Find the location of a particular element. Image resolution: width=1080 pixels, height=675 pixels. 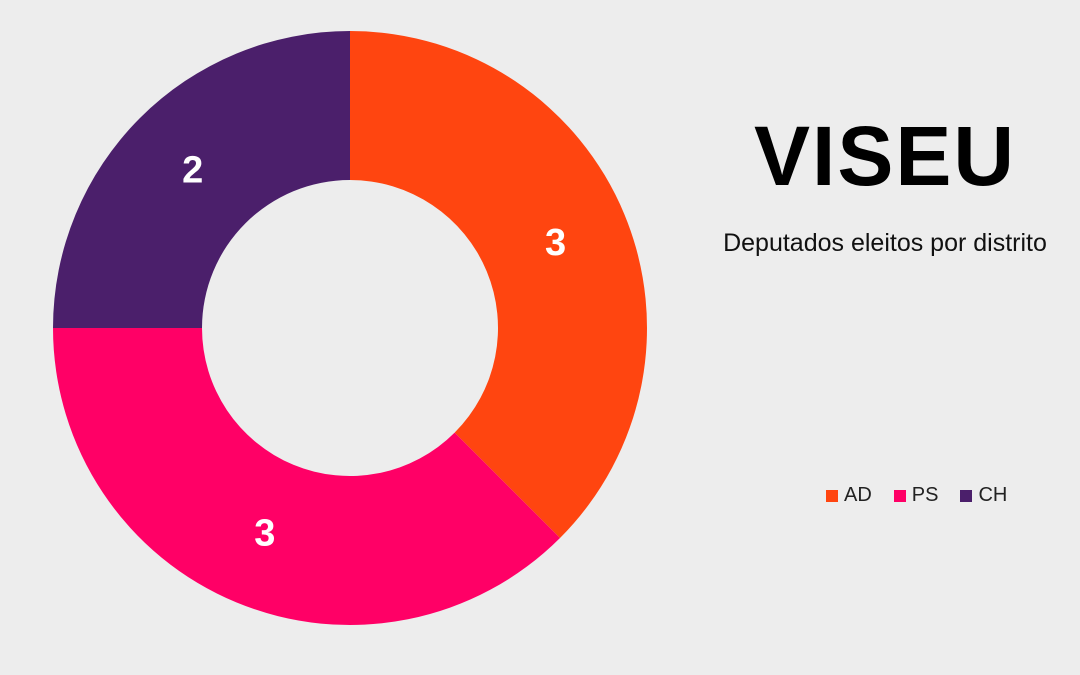

legend-swatch-ad is located at coordinates (832, 495).